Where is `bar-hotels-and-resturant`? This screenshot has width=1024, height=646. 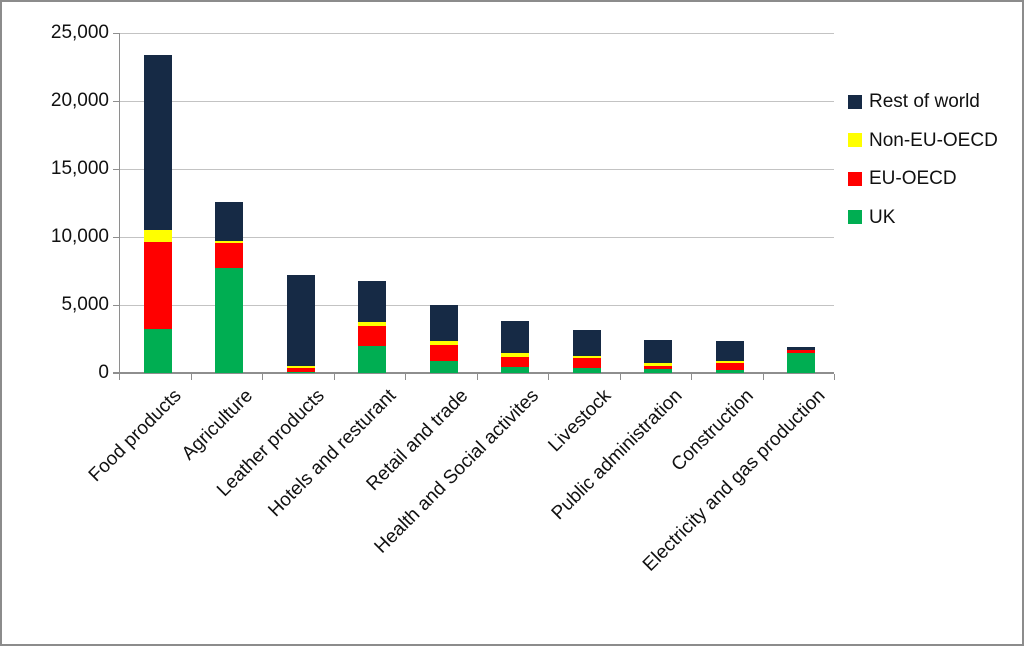 bar-hotels-and-resturant is located at coordinates (372, 326).